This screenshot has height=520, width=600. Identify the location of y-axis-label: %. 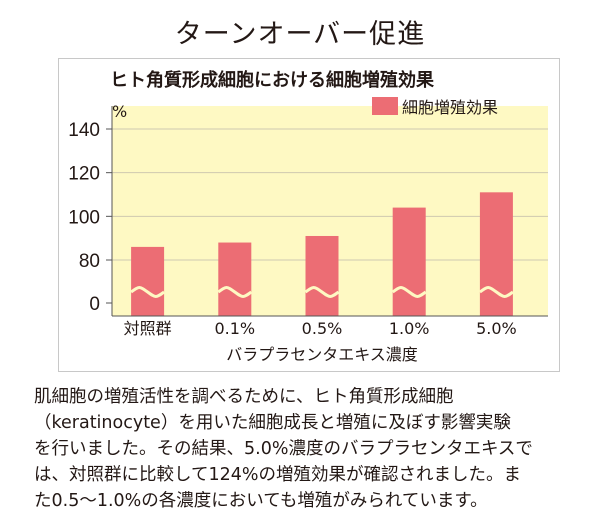
(119, 111).